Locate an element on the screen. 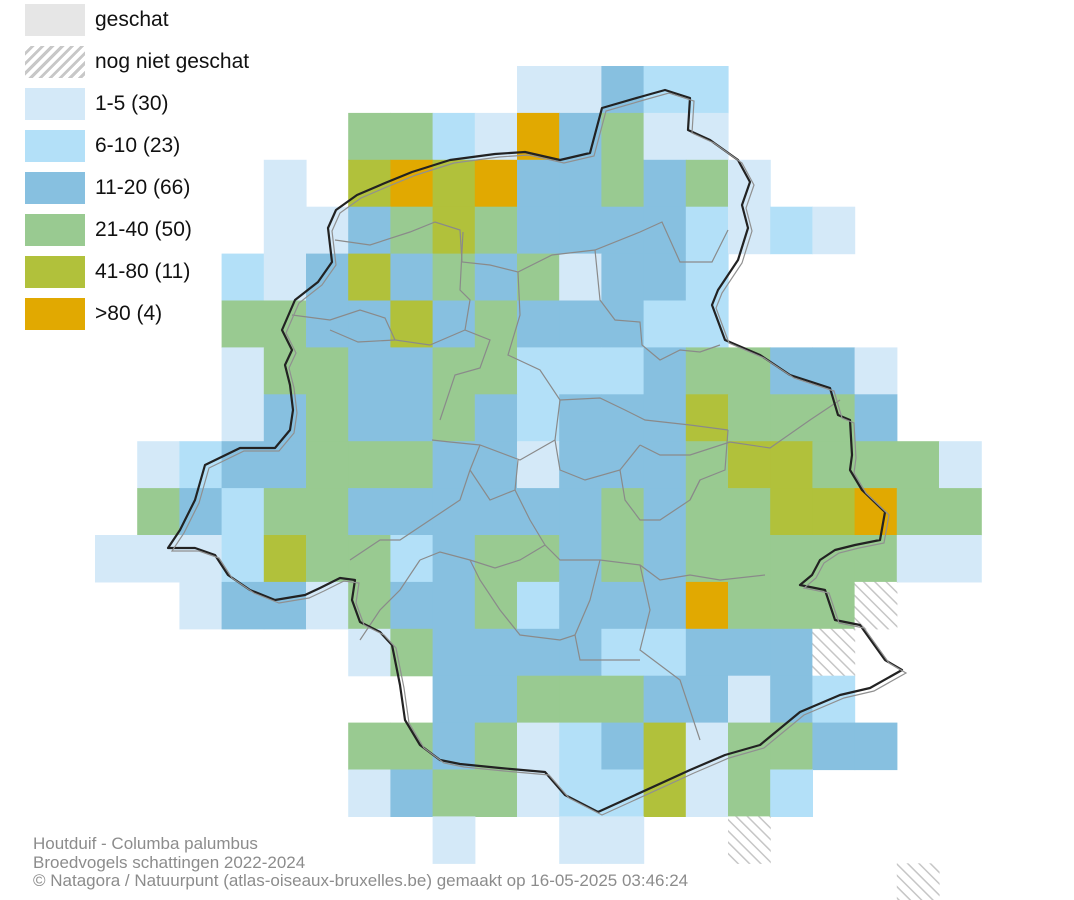  legend-item-geschat: geschat is located at coordinates (175, 21).